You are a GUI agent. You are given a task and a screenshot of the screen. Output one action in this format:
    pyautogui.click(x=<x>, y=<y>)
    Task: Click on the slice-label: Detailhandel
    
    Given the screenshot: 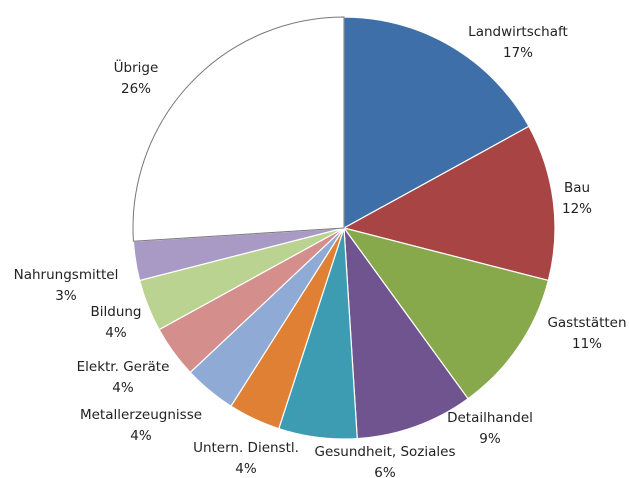 What is the action you would take?
    pyautogui.click(x=490, y=418)
    